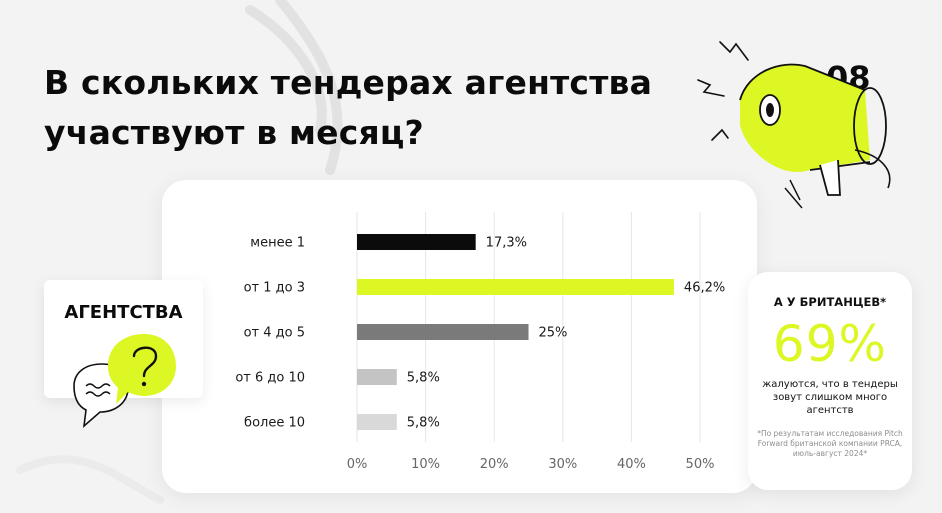 The image size is (942, 513). I want to click on x-tick-label: 40%, so click(631, 464).